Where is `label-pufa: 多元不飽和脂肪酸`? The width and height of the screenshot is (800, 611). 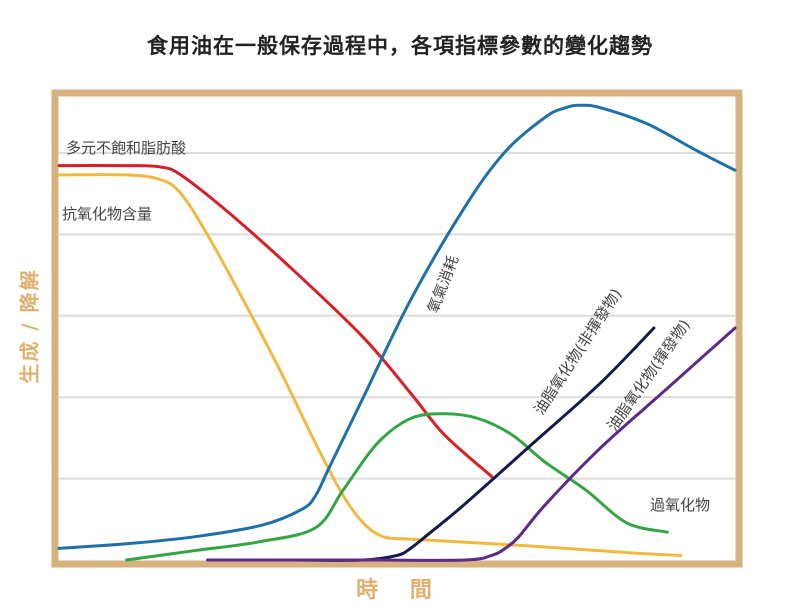 label-pufa: 多元不飽和脂肪酸 is located at coordinates (126, 148).